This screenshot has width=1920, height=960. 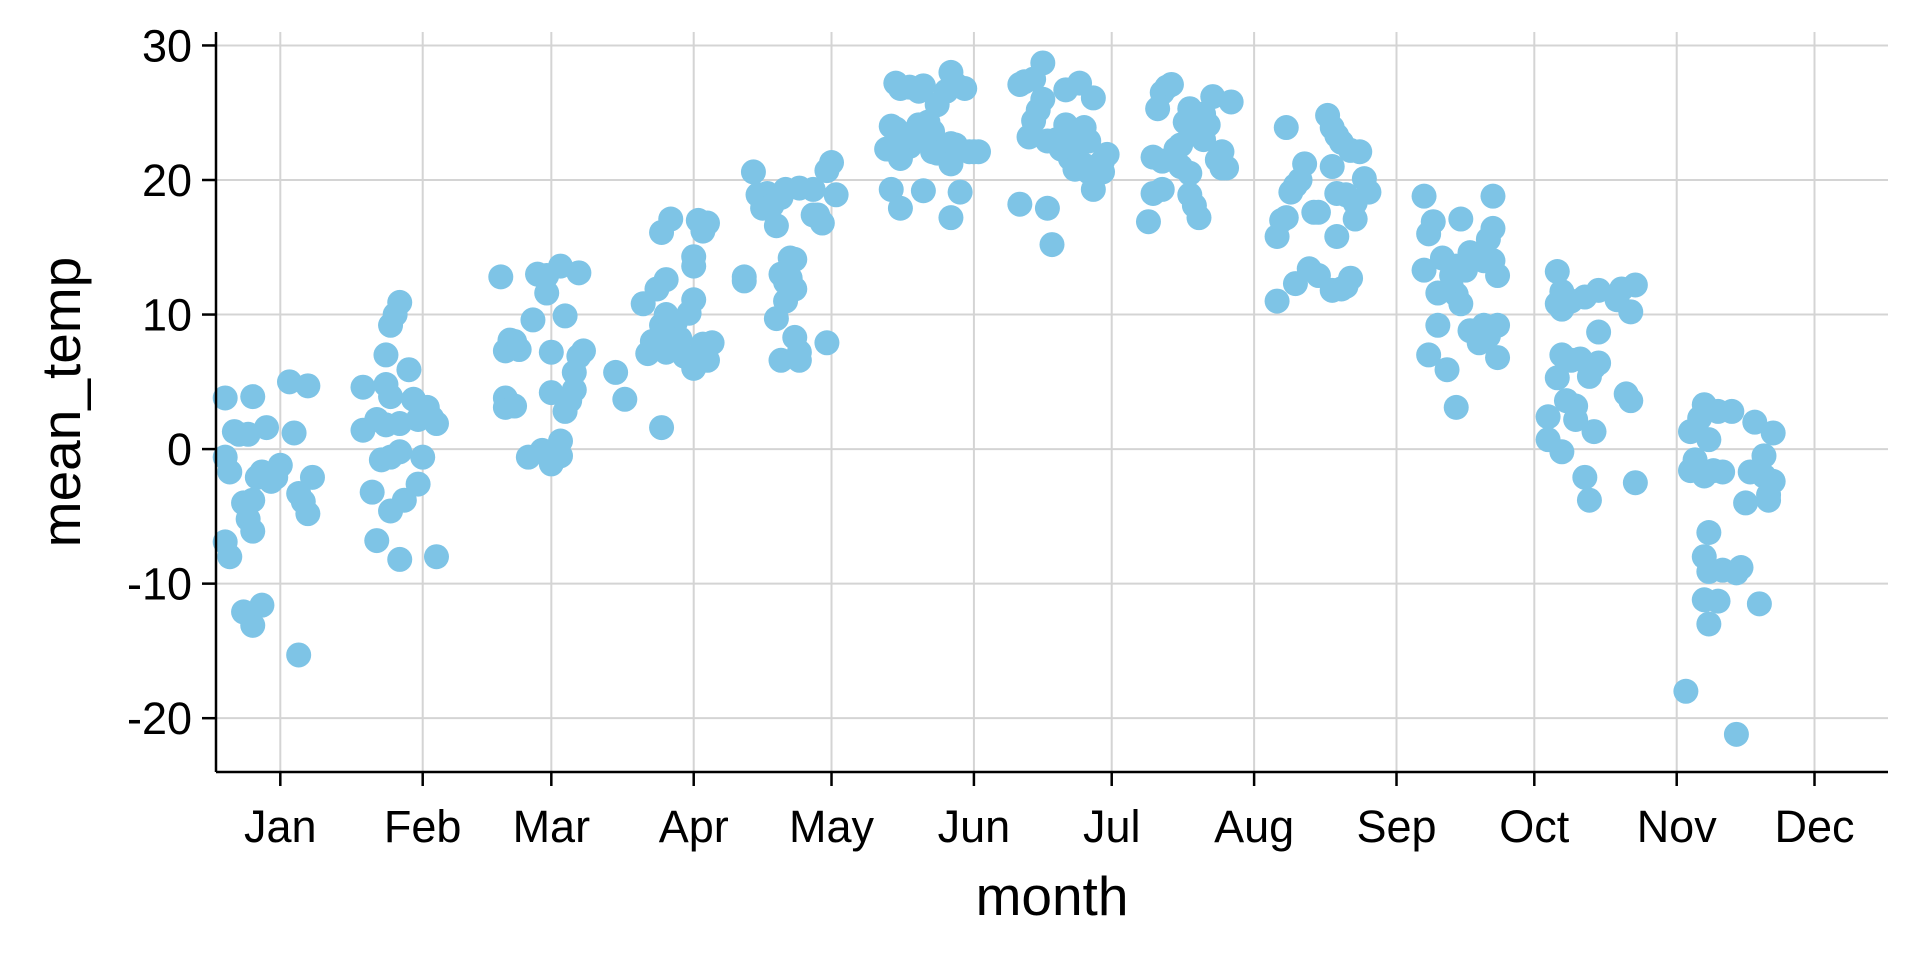 What do you see at coordinates (167, 315) in the screenshot?
I see `y-tick-label: 10` at bounding box center [167, 315].